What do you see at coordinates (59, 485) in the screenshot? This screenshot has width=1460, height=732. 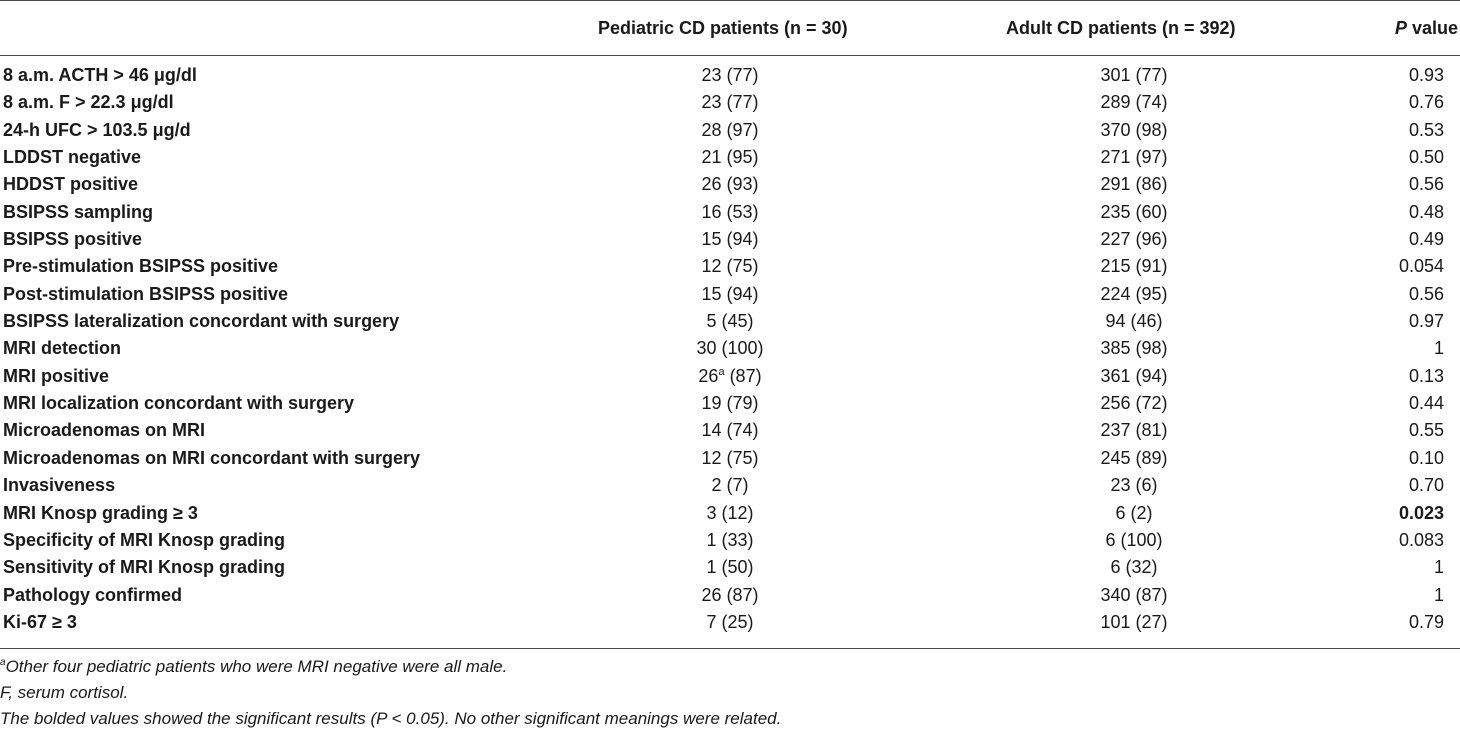 I see `row-label: Invasiveness` at bounding box center [59, 485].